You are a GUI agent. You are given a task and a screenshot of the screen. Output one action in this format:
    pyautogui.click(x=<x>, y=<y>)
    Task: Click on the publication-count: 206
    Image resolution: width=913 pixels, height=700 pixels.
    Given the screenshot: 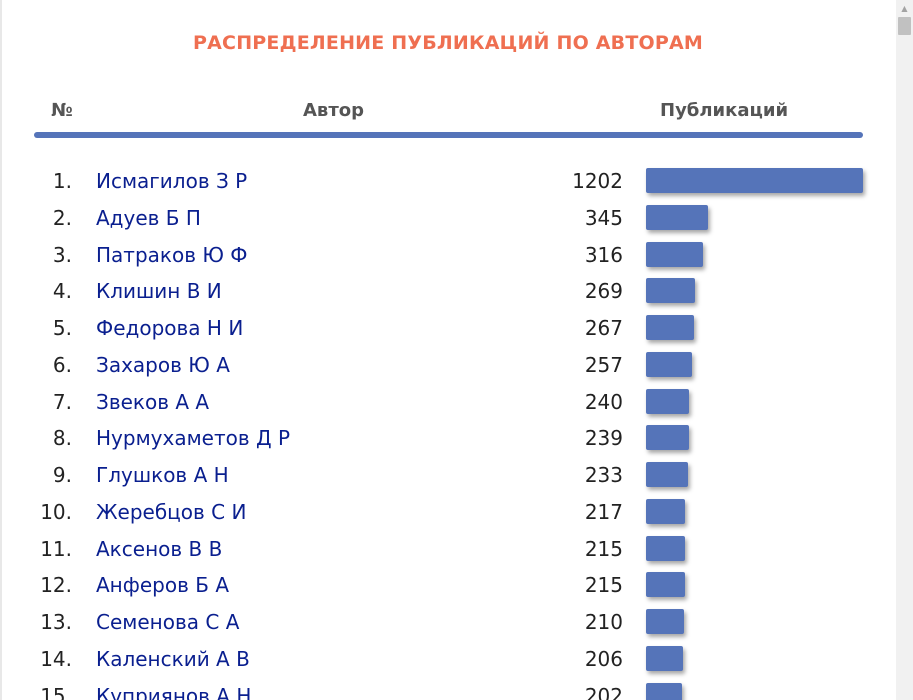 What is the action you would take?
    pyautogui.click(x=603, y=658)
    